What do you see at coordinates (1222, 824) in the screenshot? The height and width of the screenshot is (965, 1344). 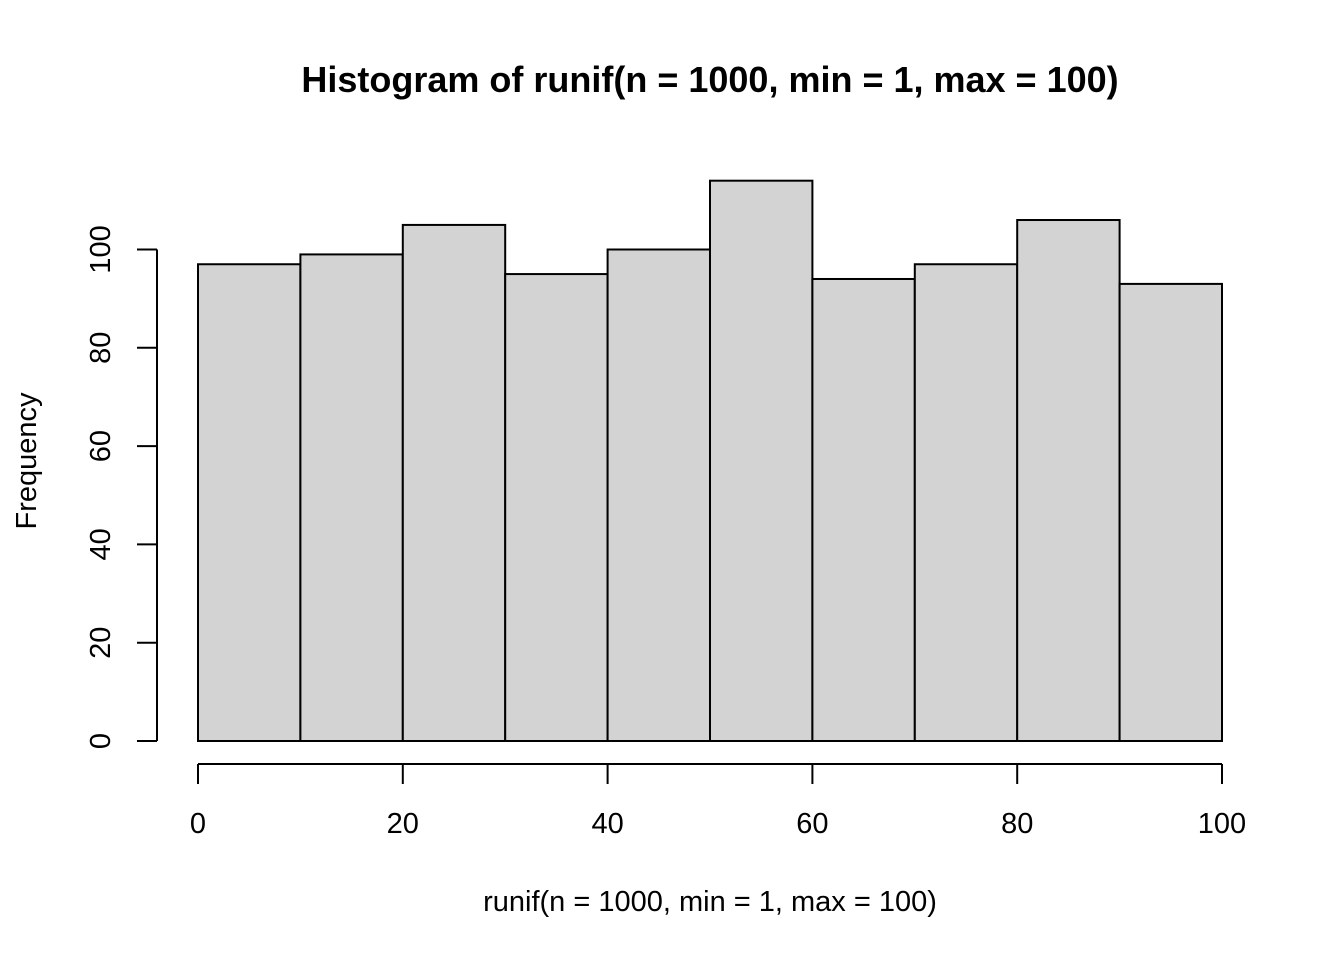 I see `x-tick-label: 100` at bounding box center [1222, 824].